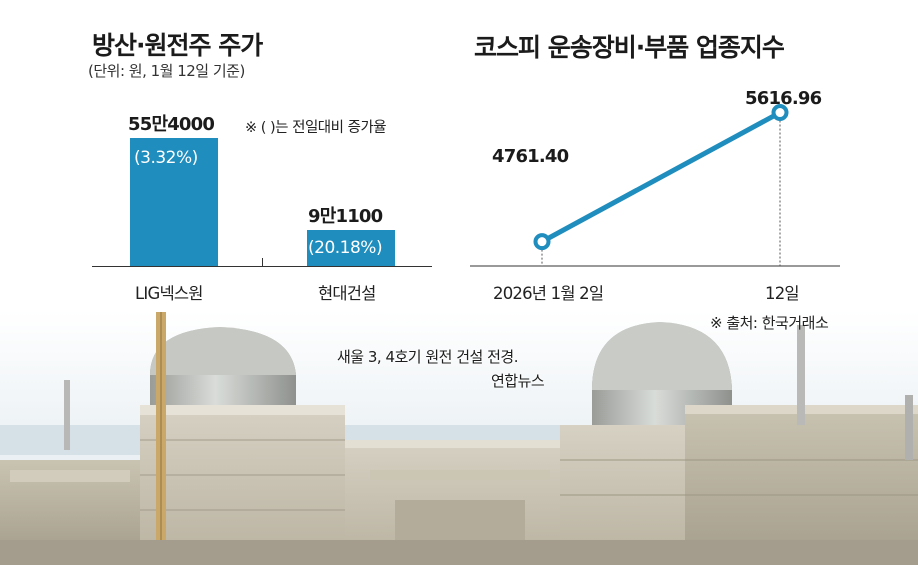  Describe the element at coordinates (166, 71) in the screenshot. I see `left-chart-unit-note: (단위: 원, 1월 12일 기준)` at that location.